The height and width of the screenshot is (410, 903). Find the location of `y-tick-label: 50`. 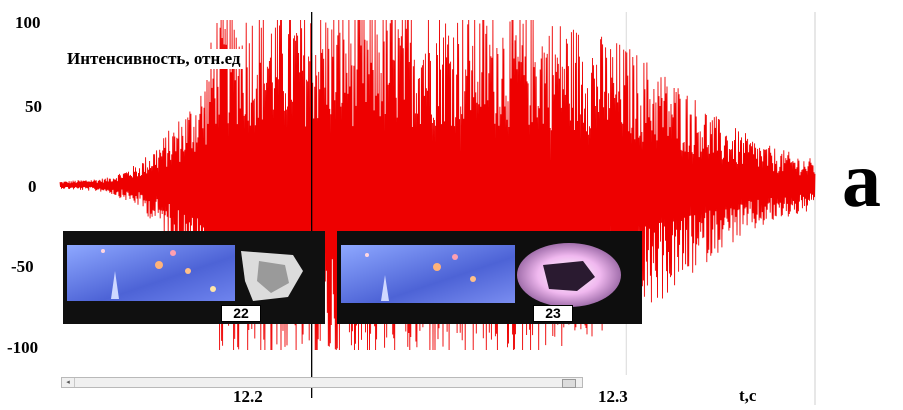

y-tick-label: 50 is located at coordinates (33, 106).